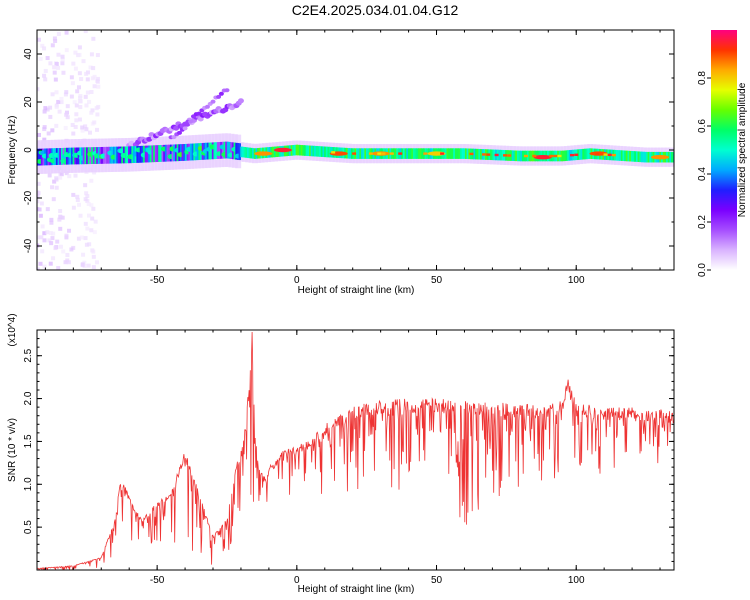 The width and height of the screenshot is (750, 600). Describe the element at coordinates (263, 153) in the screenshot. I see `spectrogram-hotspot` at that location.